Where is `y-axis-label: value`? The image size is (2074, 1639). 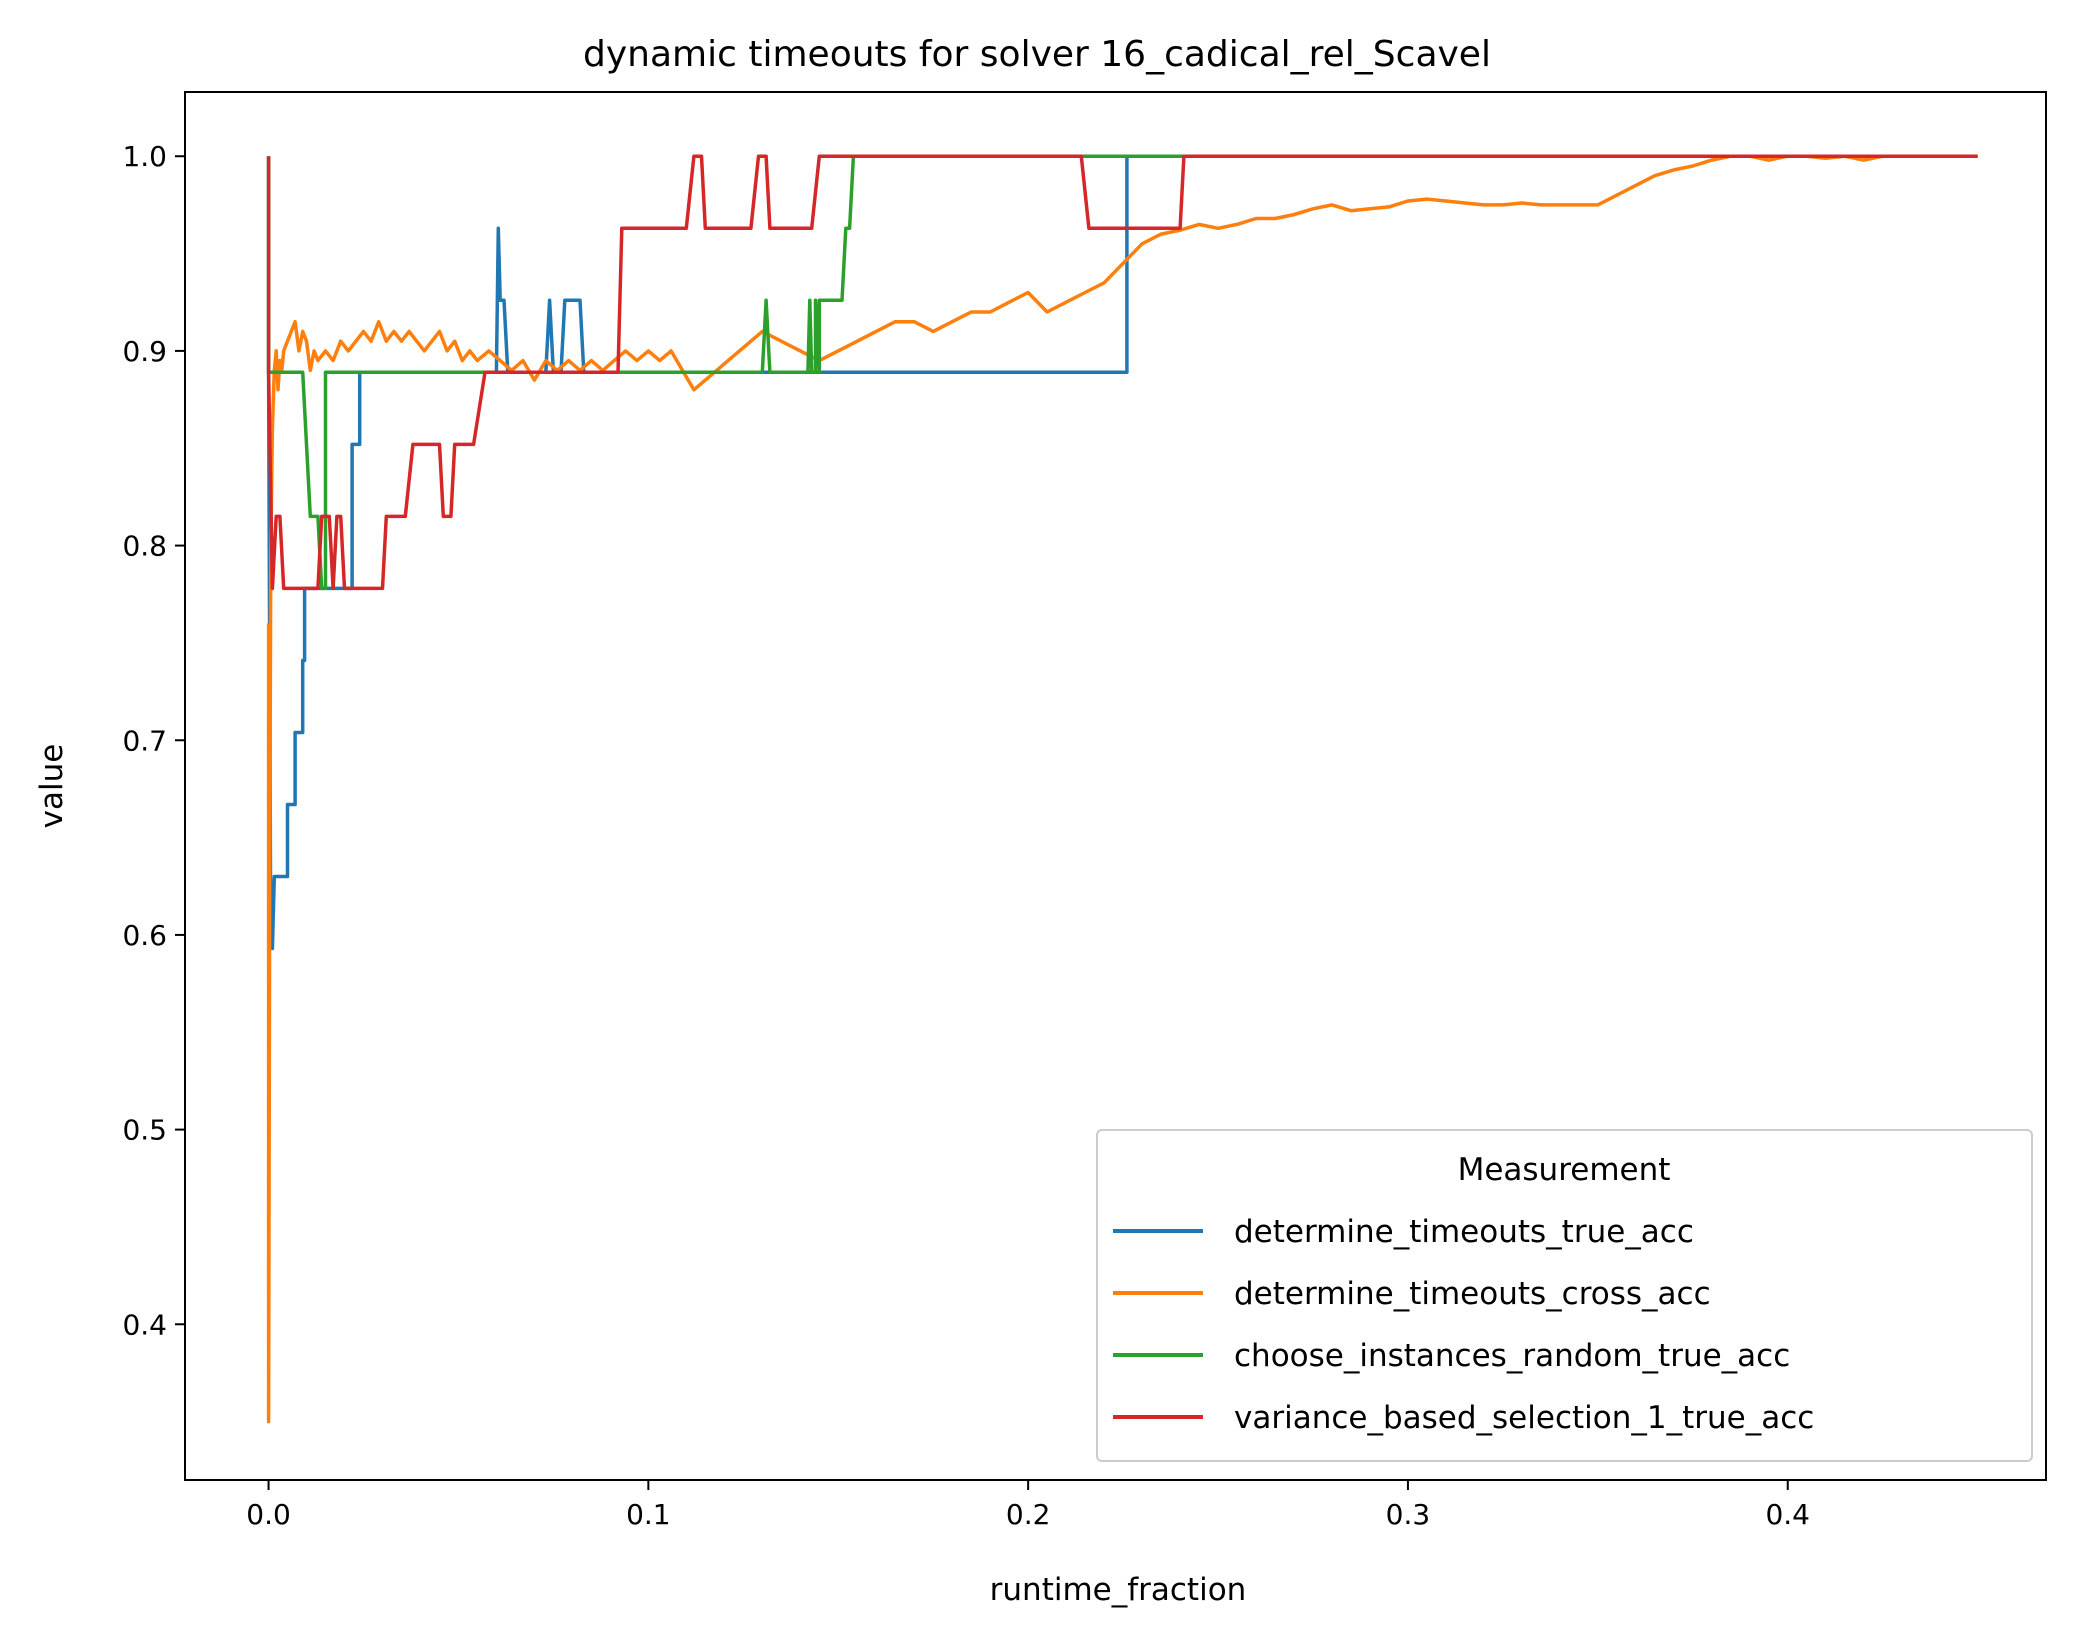 y-axis-label: value is located at coordinates (52, 786).